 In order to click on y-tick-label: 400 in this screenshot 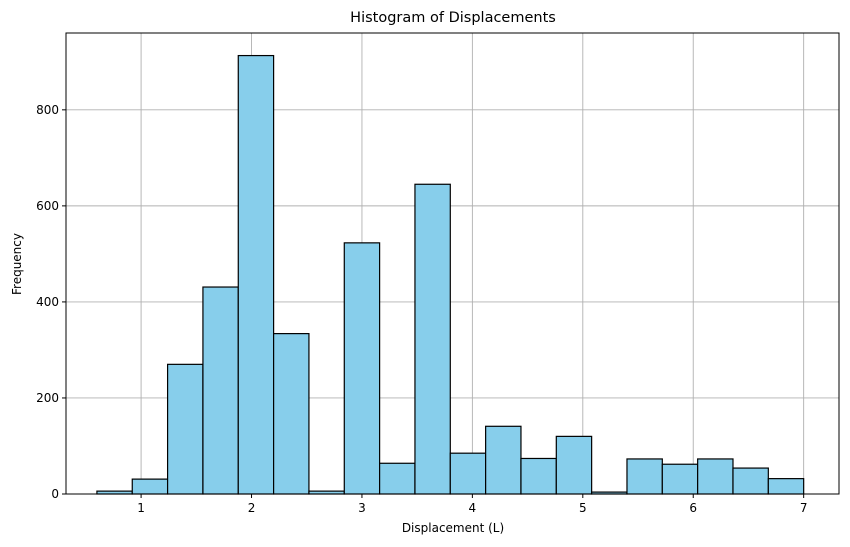, I will do `click(47, 302)`.